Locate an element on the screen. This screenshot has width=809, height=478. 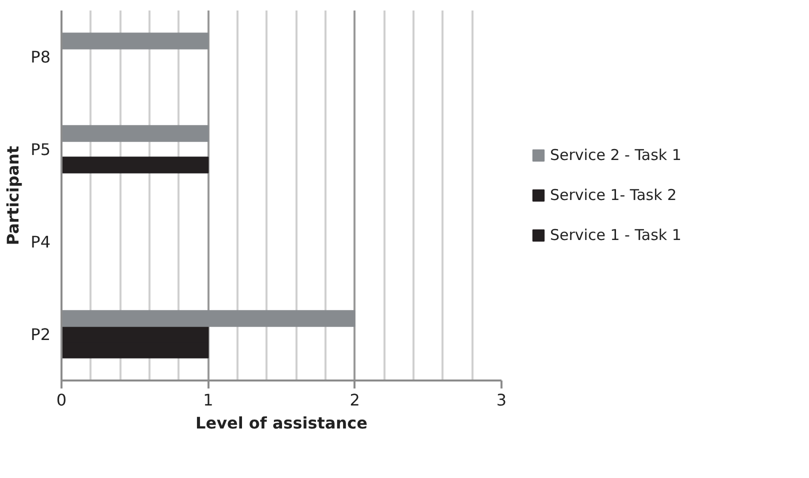
legend-label: Service 1 - Task 1 is located at coordinates (616, 235).